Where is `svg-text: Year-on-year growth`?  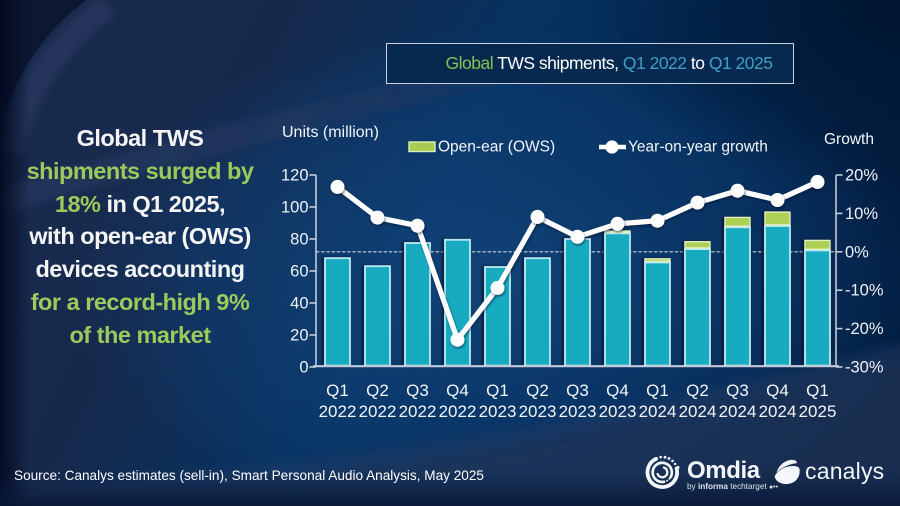 svg-text: Year-on-year growth is located at coordinates (698, 147).